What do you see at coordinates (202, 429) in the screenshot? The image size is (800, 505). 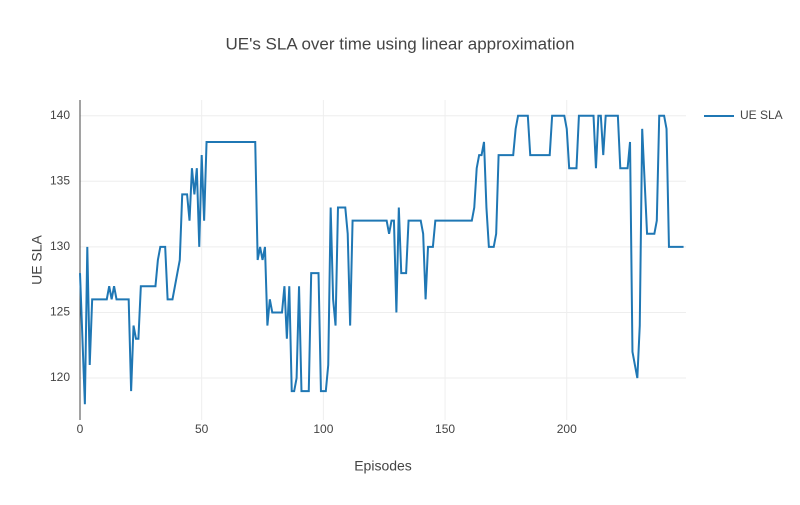 I see `x-tick-label: 50` at bounding box center [202, 429].